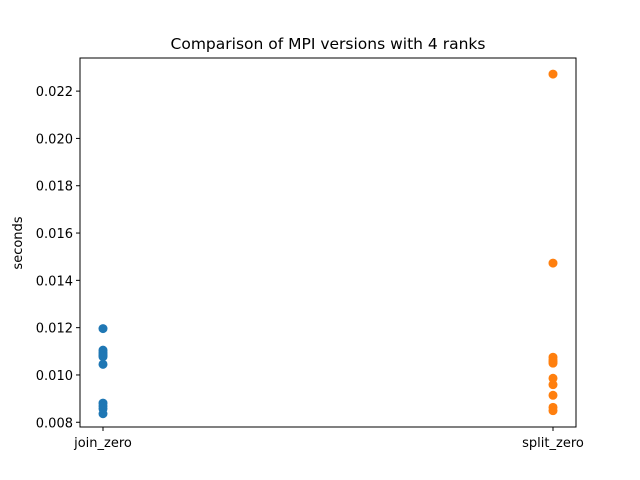 The image size is (640, 480). Describe the element at coordinates (18, 242) in the screenshot. I see `y-axis-label: seconds` at that location.